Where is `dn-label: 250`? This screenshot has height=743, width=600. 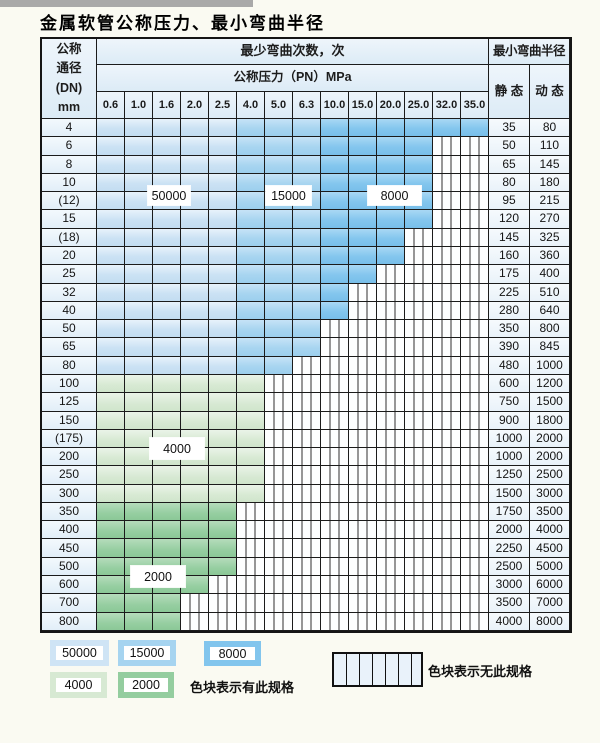
dn-label: 250 is located at coordinates (69, 475).